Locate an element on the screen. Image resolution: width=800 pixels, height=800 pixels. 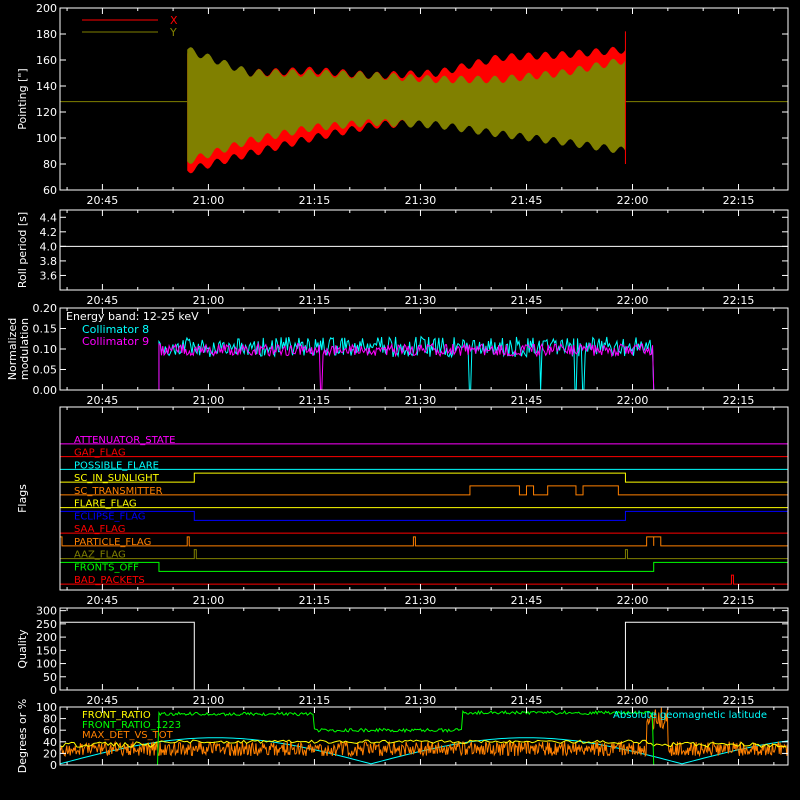
flag-label: GAP_FLAG is located at coordinates (100, 453).